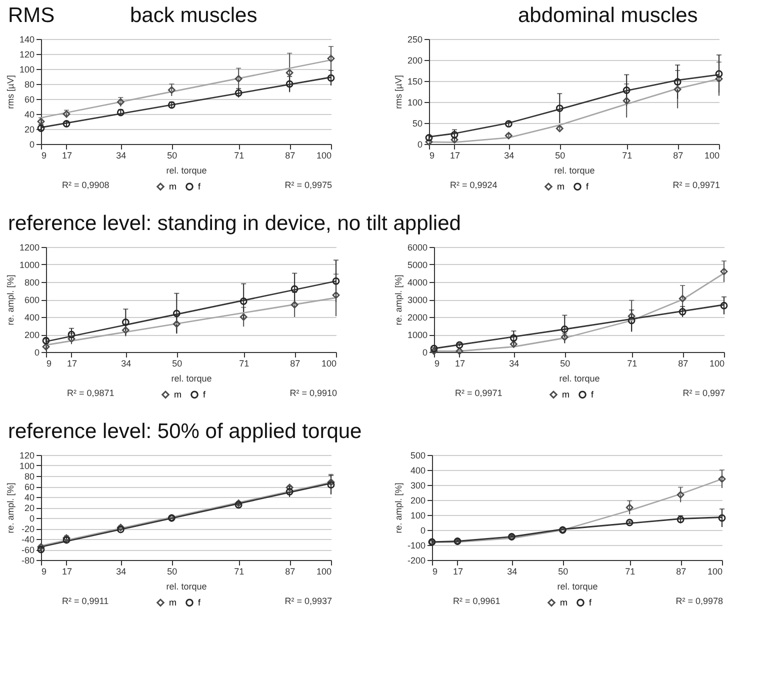 The height and width of the screenshot is (700, 776). I want to click on text: R² = 0,9978, so click(699, 601).